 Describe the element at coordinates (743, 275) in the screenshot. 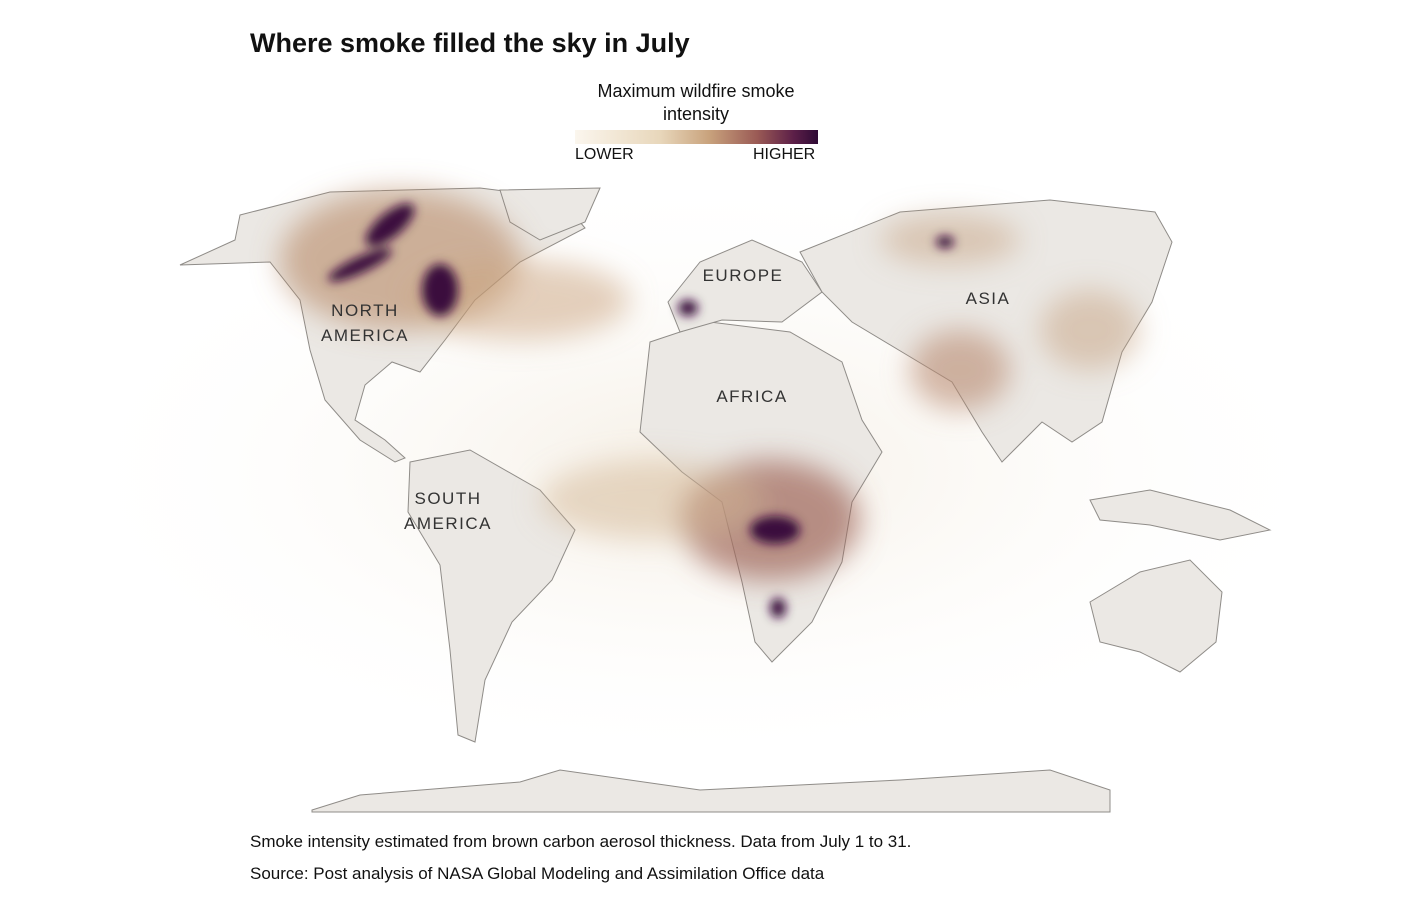

I see `region-label: EUROPE` at that location.